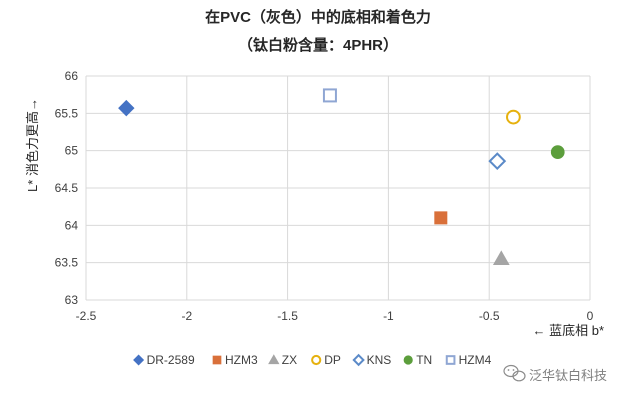 The height and width of the screenshot is (404, 635). What do you see at coordinates (489, 316) in the screenshot?
I see `x-tick-label: -0.5` at bounding box center [489, 316].